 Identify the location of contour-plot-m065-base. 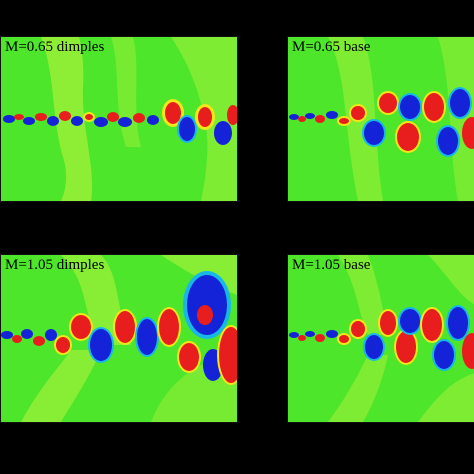
(381, 119).